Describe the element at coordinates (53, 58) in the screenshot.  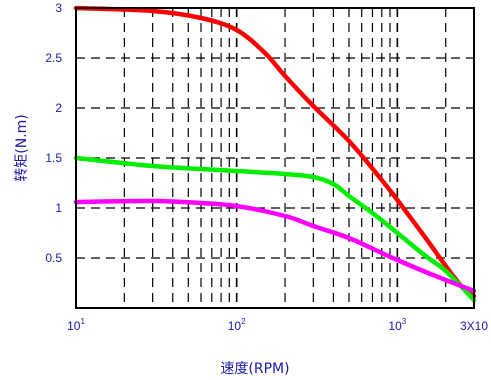
I see `y-tick-label: 2.5` at that location.